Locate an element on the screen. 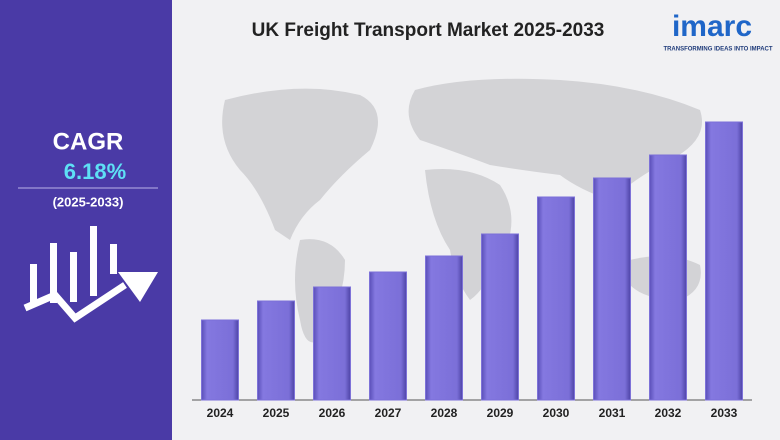 The width and height of the screenshot is (780, 440). cagr-label: CAGR is located at coordinates (88, 141).